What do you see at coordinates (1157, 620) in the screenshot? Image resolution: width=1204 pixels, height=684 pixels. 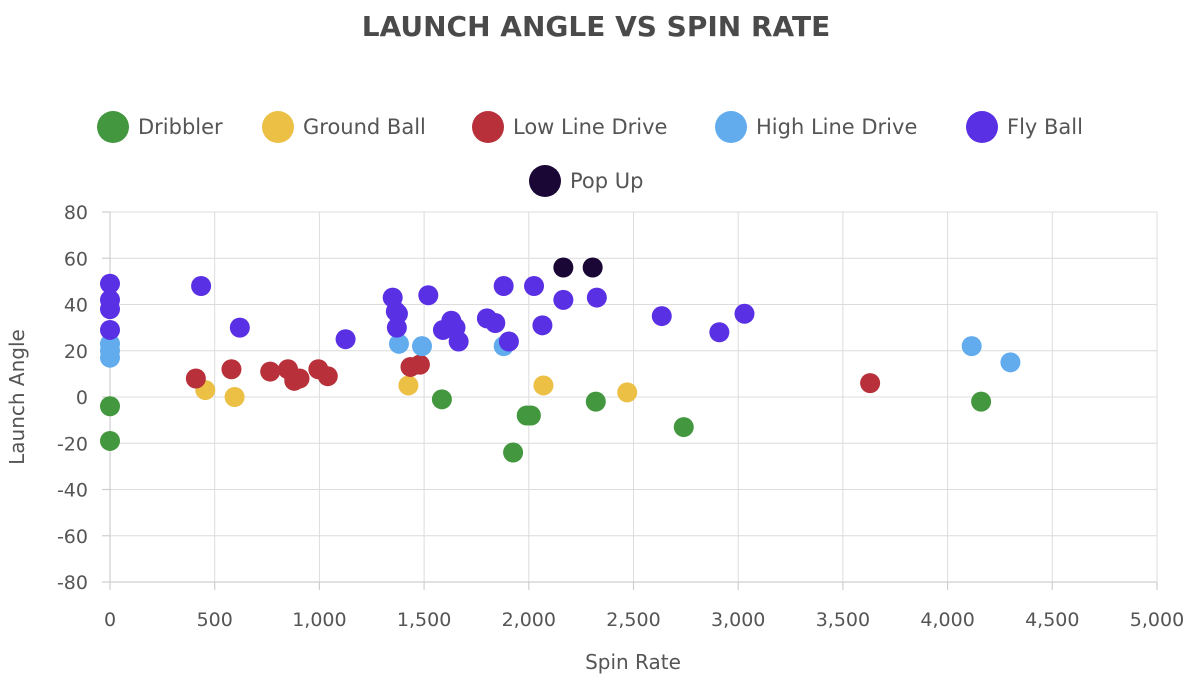 I see `x-tick-label: 5,000` at bounding box center [1157, 620].